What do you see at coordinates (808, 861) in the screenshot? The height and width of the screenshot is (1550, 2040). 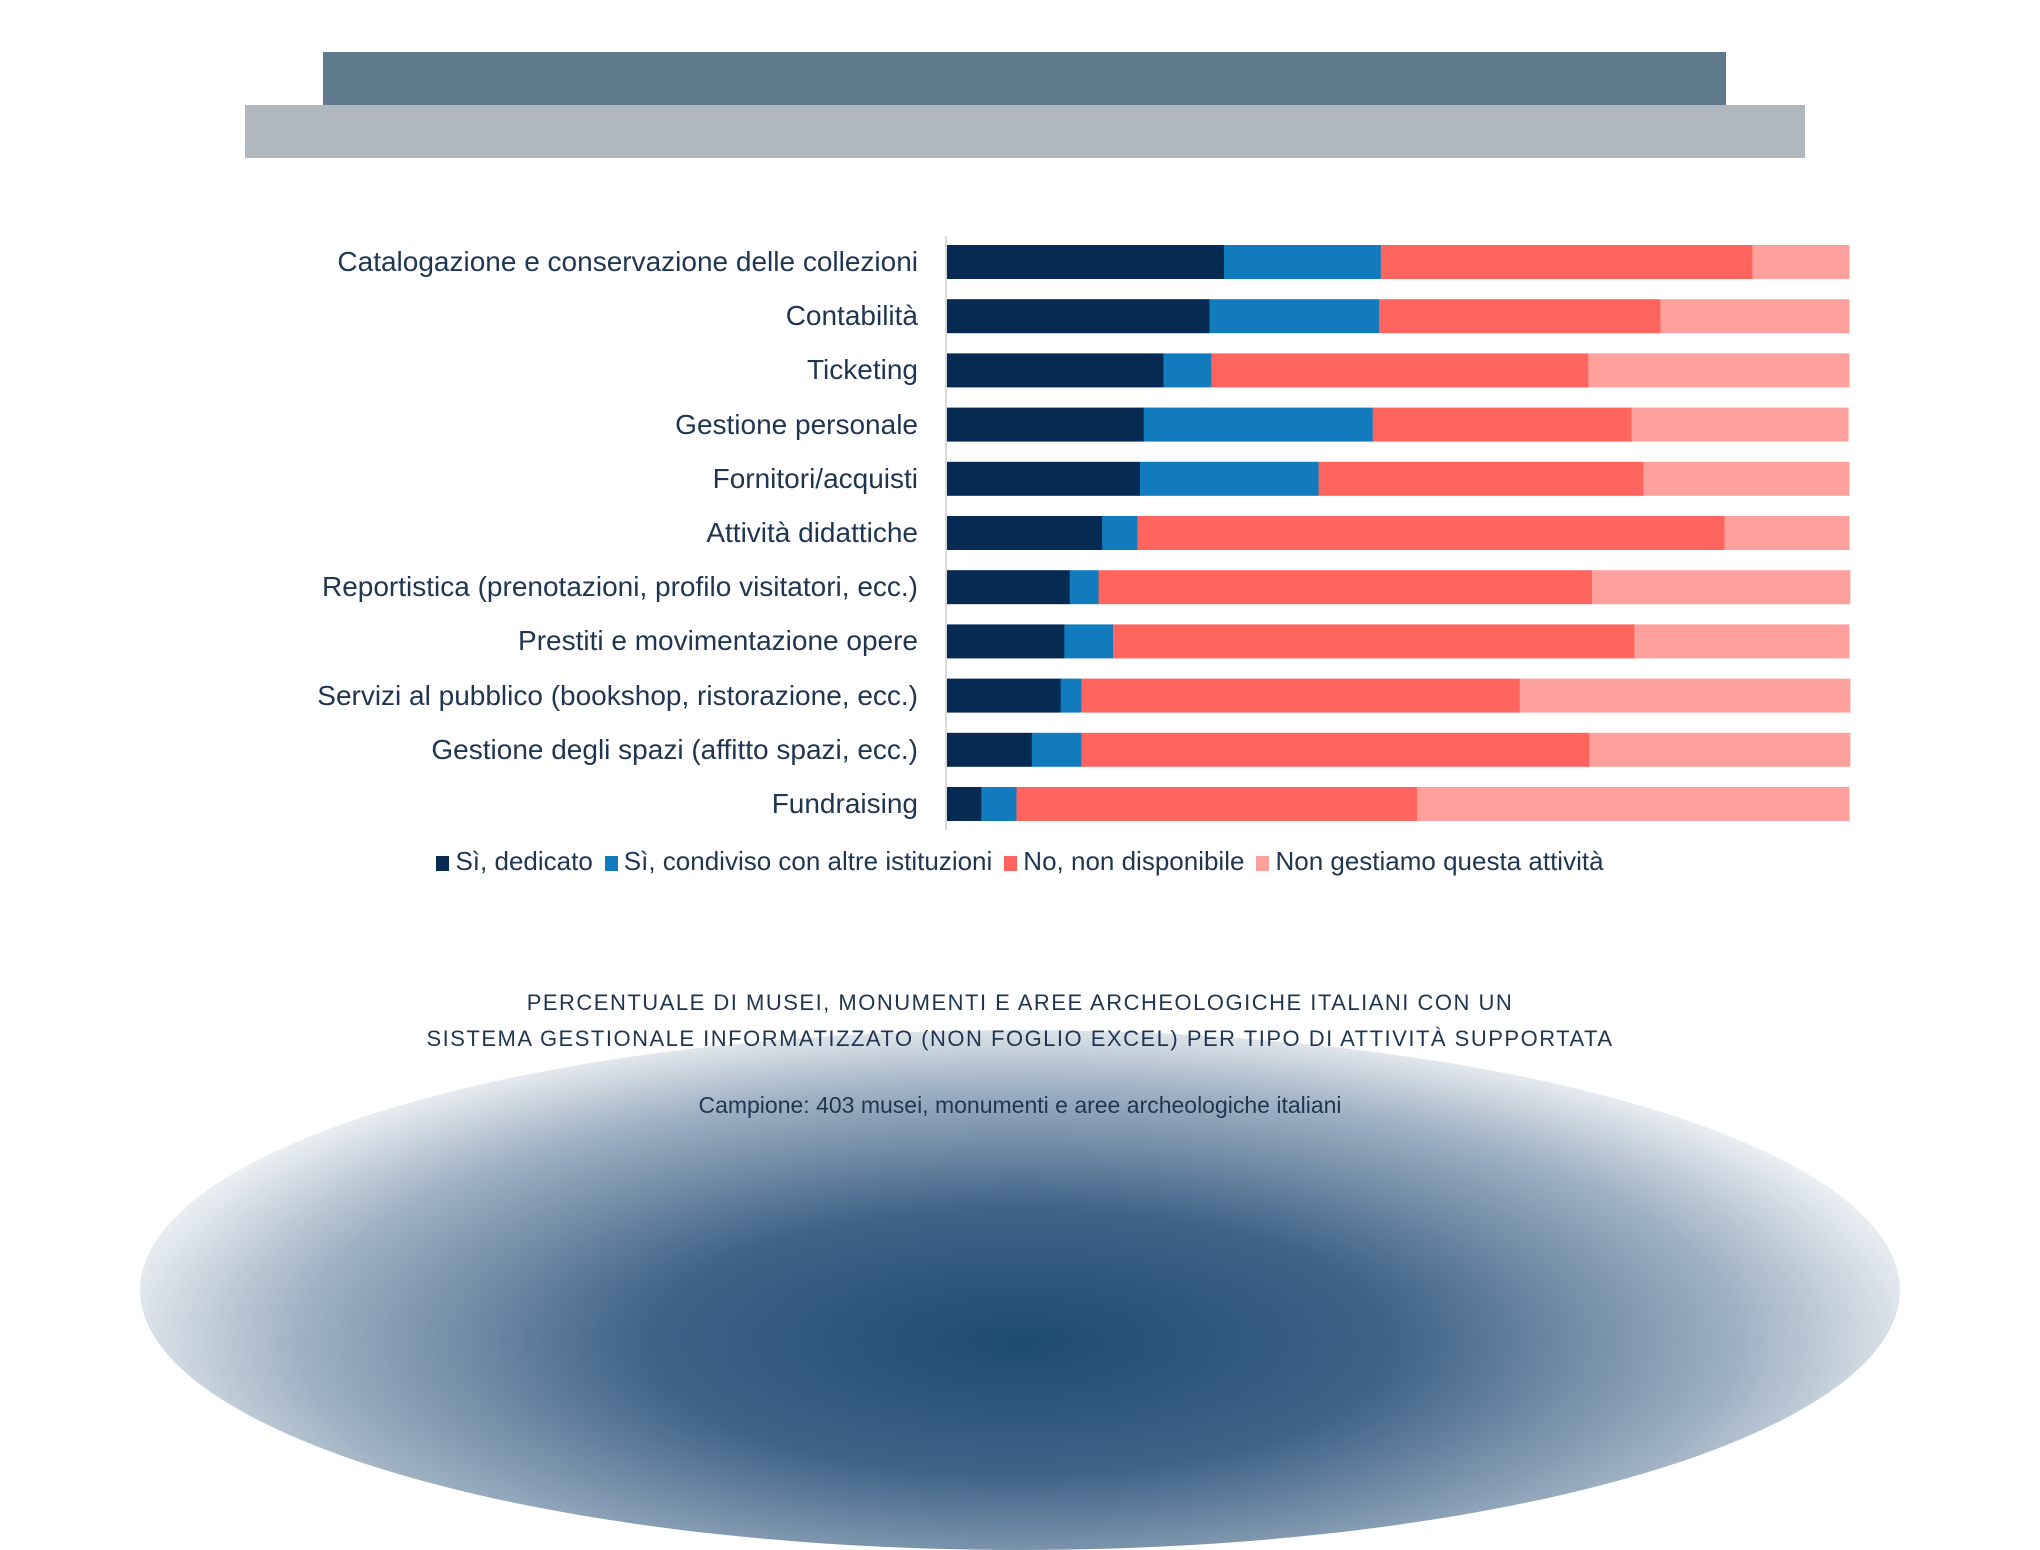 I see `legend-label: Sì, condiviso con altre istituzioni` at bounding box center [808, 861].